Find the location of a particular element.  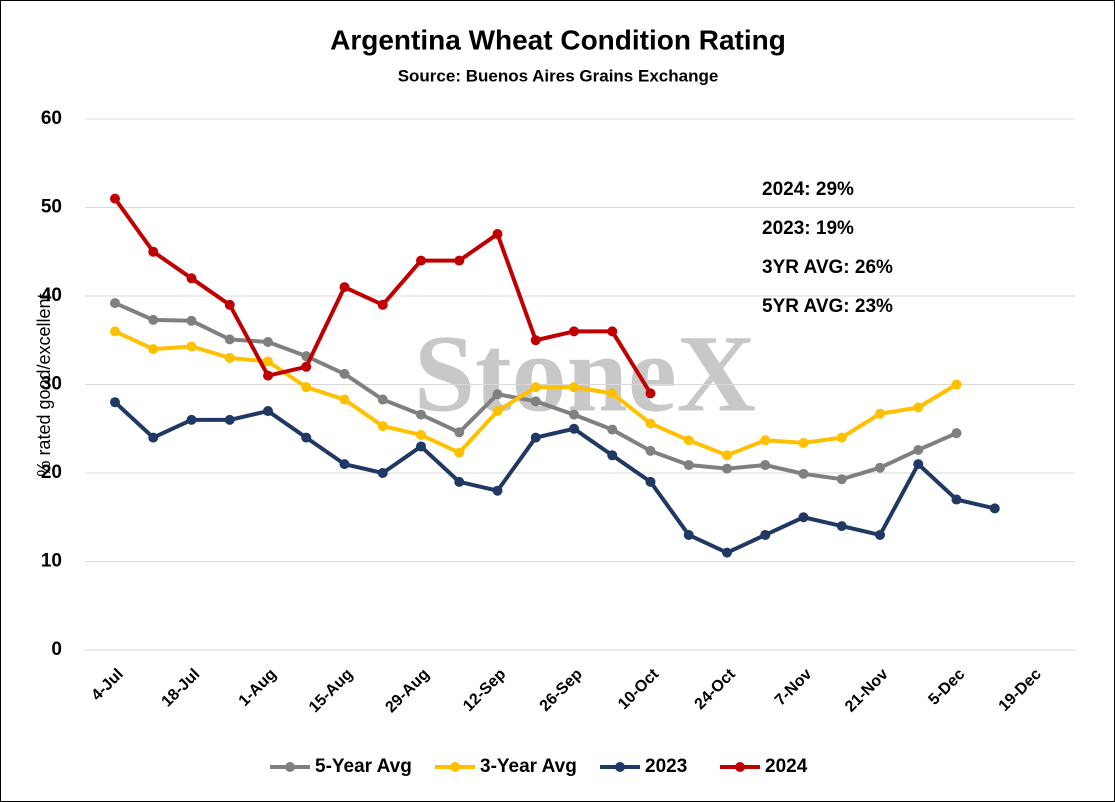

y-tick-label: 10 is located at coordinates (51, 561).